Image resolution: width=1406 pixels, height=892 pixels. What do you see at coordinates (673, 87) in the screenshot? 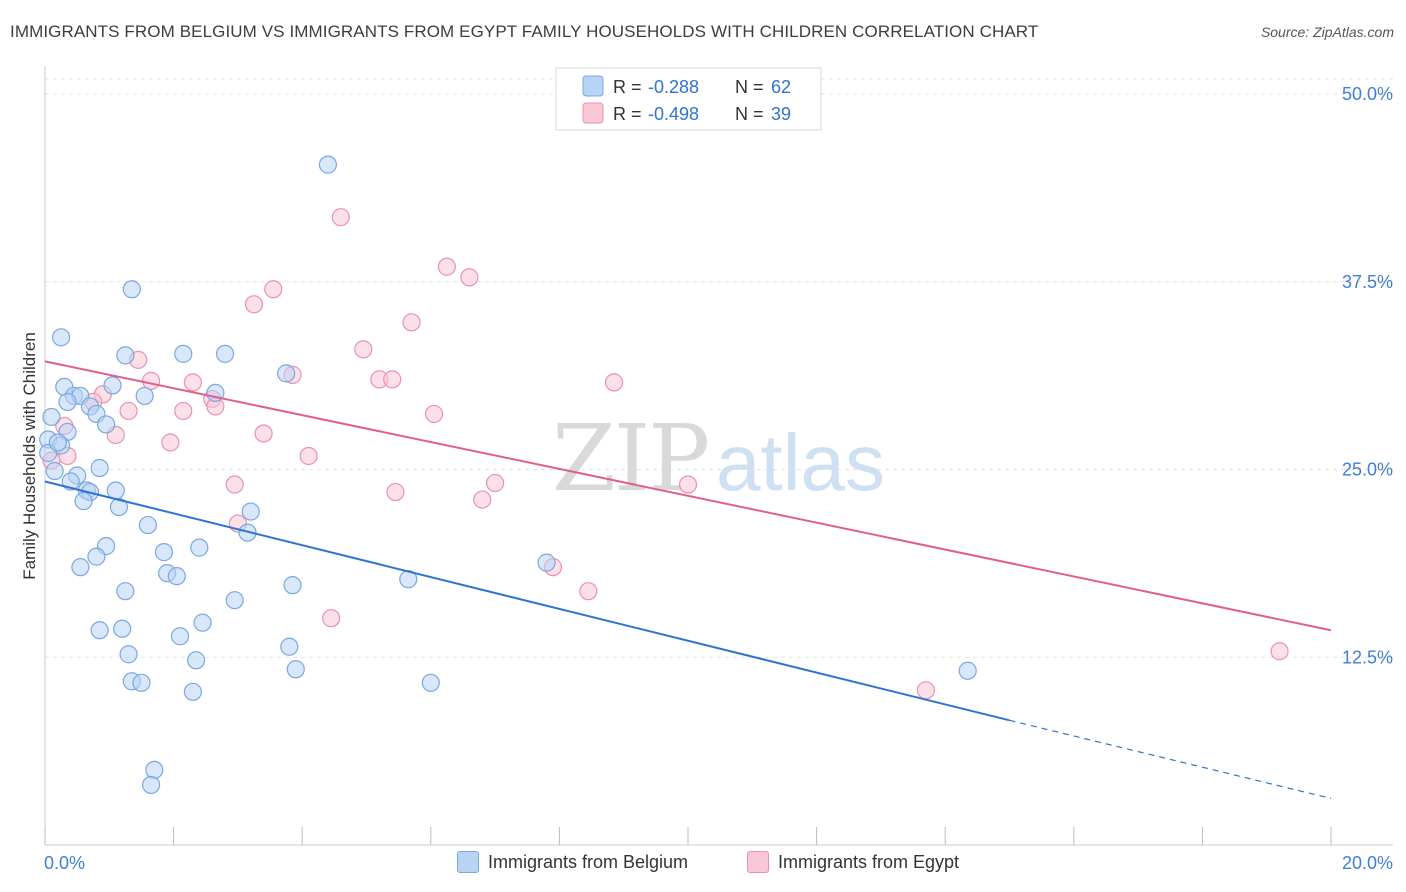
I see `legend-r-value-belgium: -0.288` at bounding box center [673, 87].